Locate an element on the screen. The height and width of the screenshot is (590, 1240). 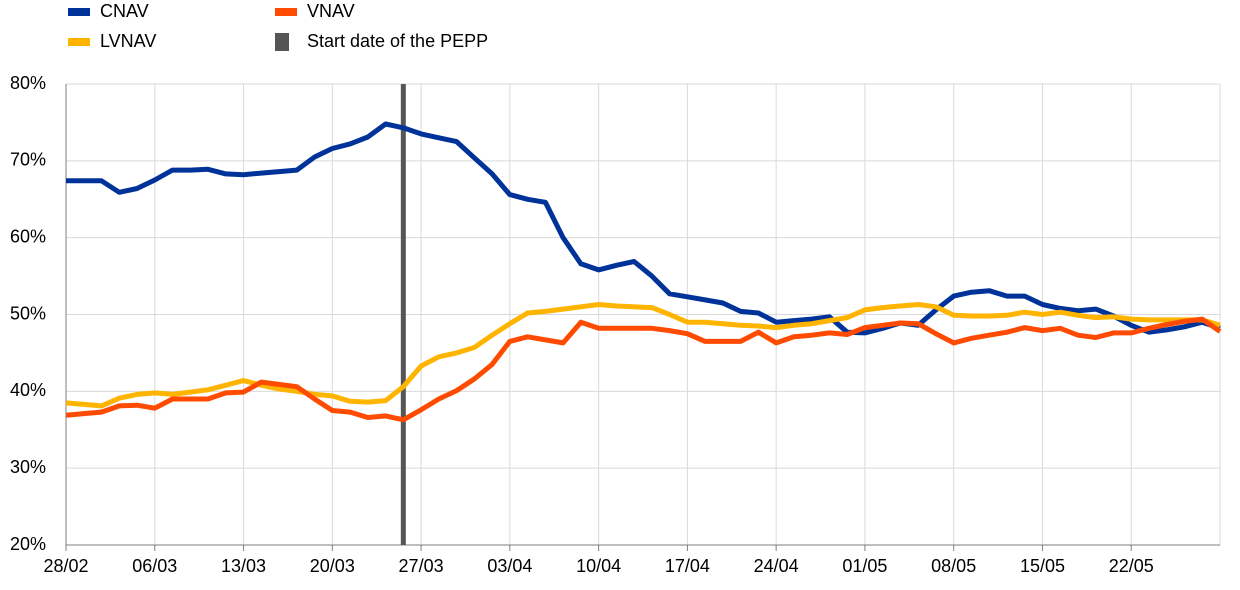
x-tick-label: 22/05 is located at coordinates (1131, 566).